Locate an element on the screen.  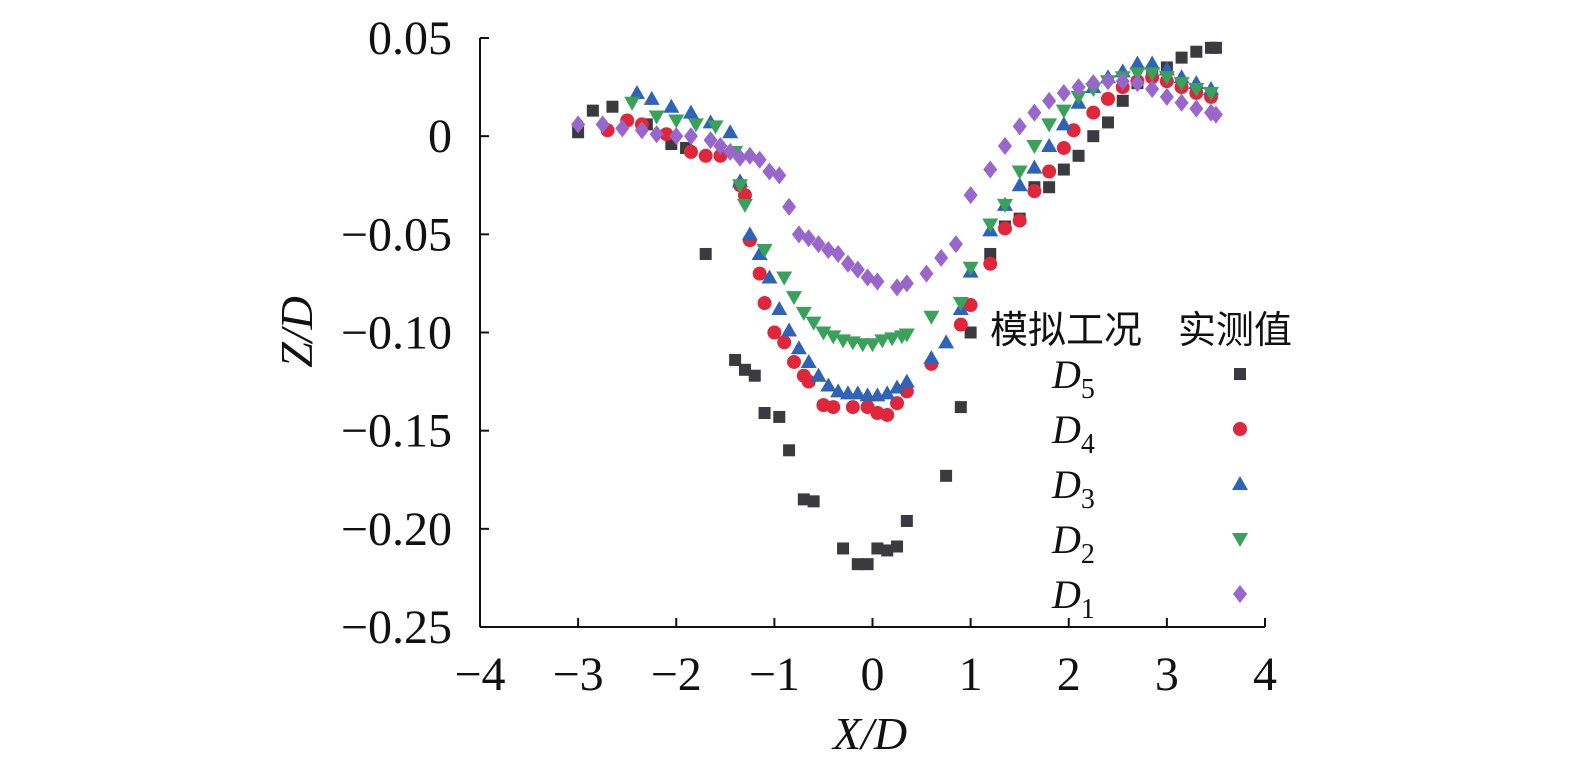
y-tick-label: −0.15 is located at coordinates (396, 431).